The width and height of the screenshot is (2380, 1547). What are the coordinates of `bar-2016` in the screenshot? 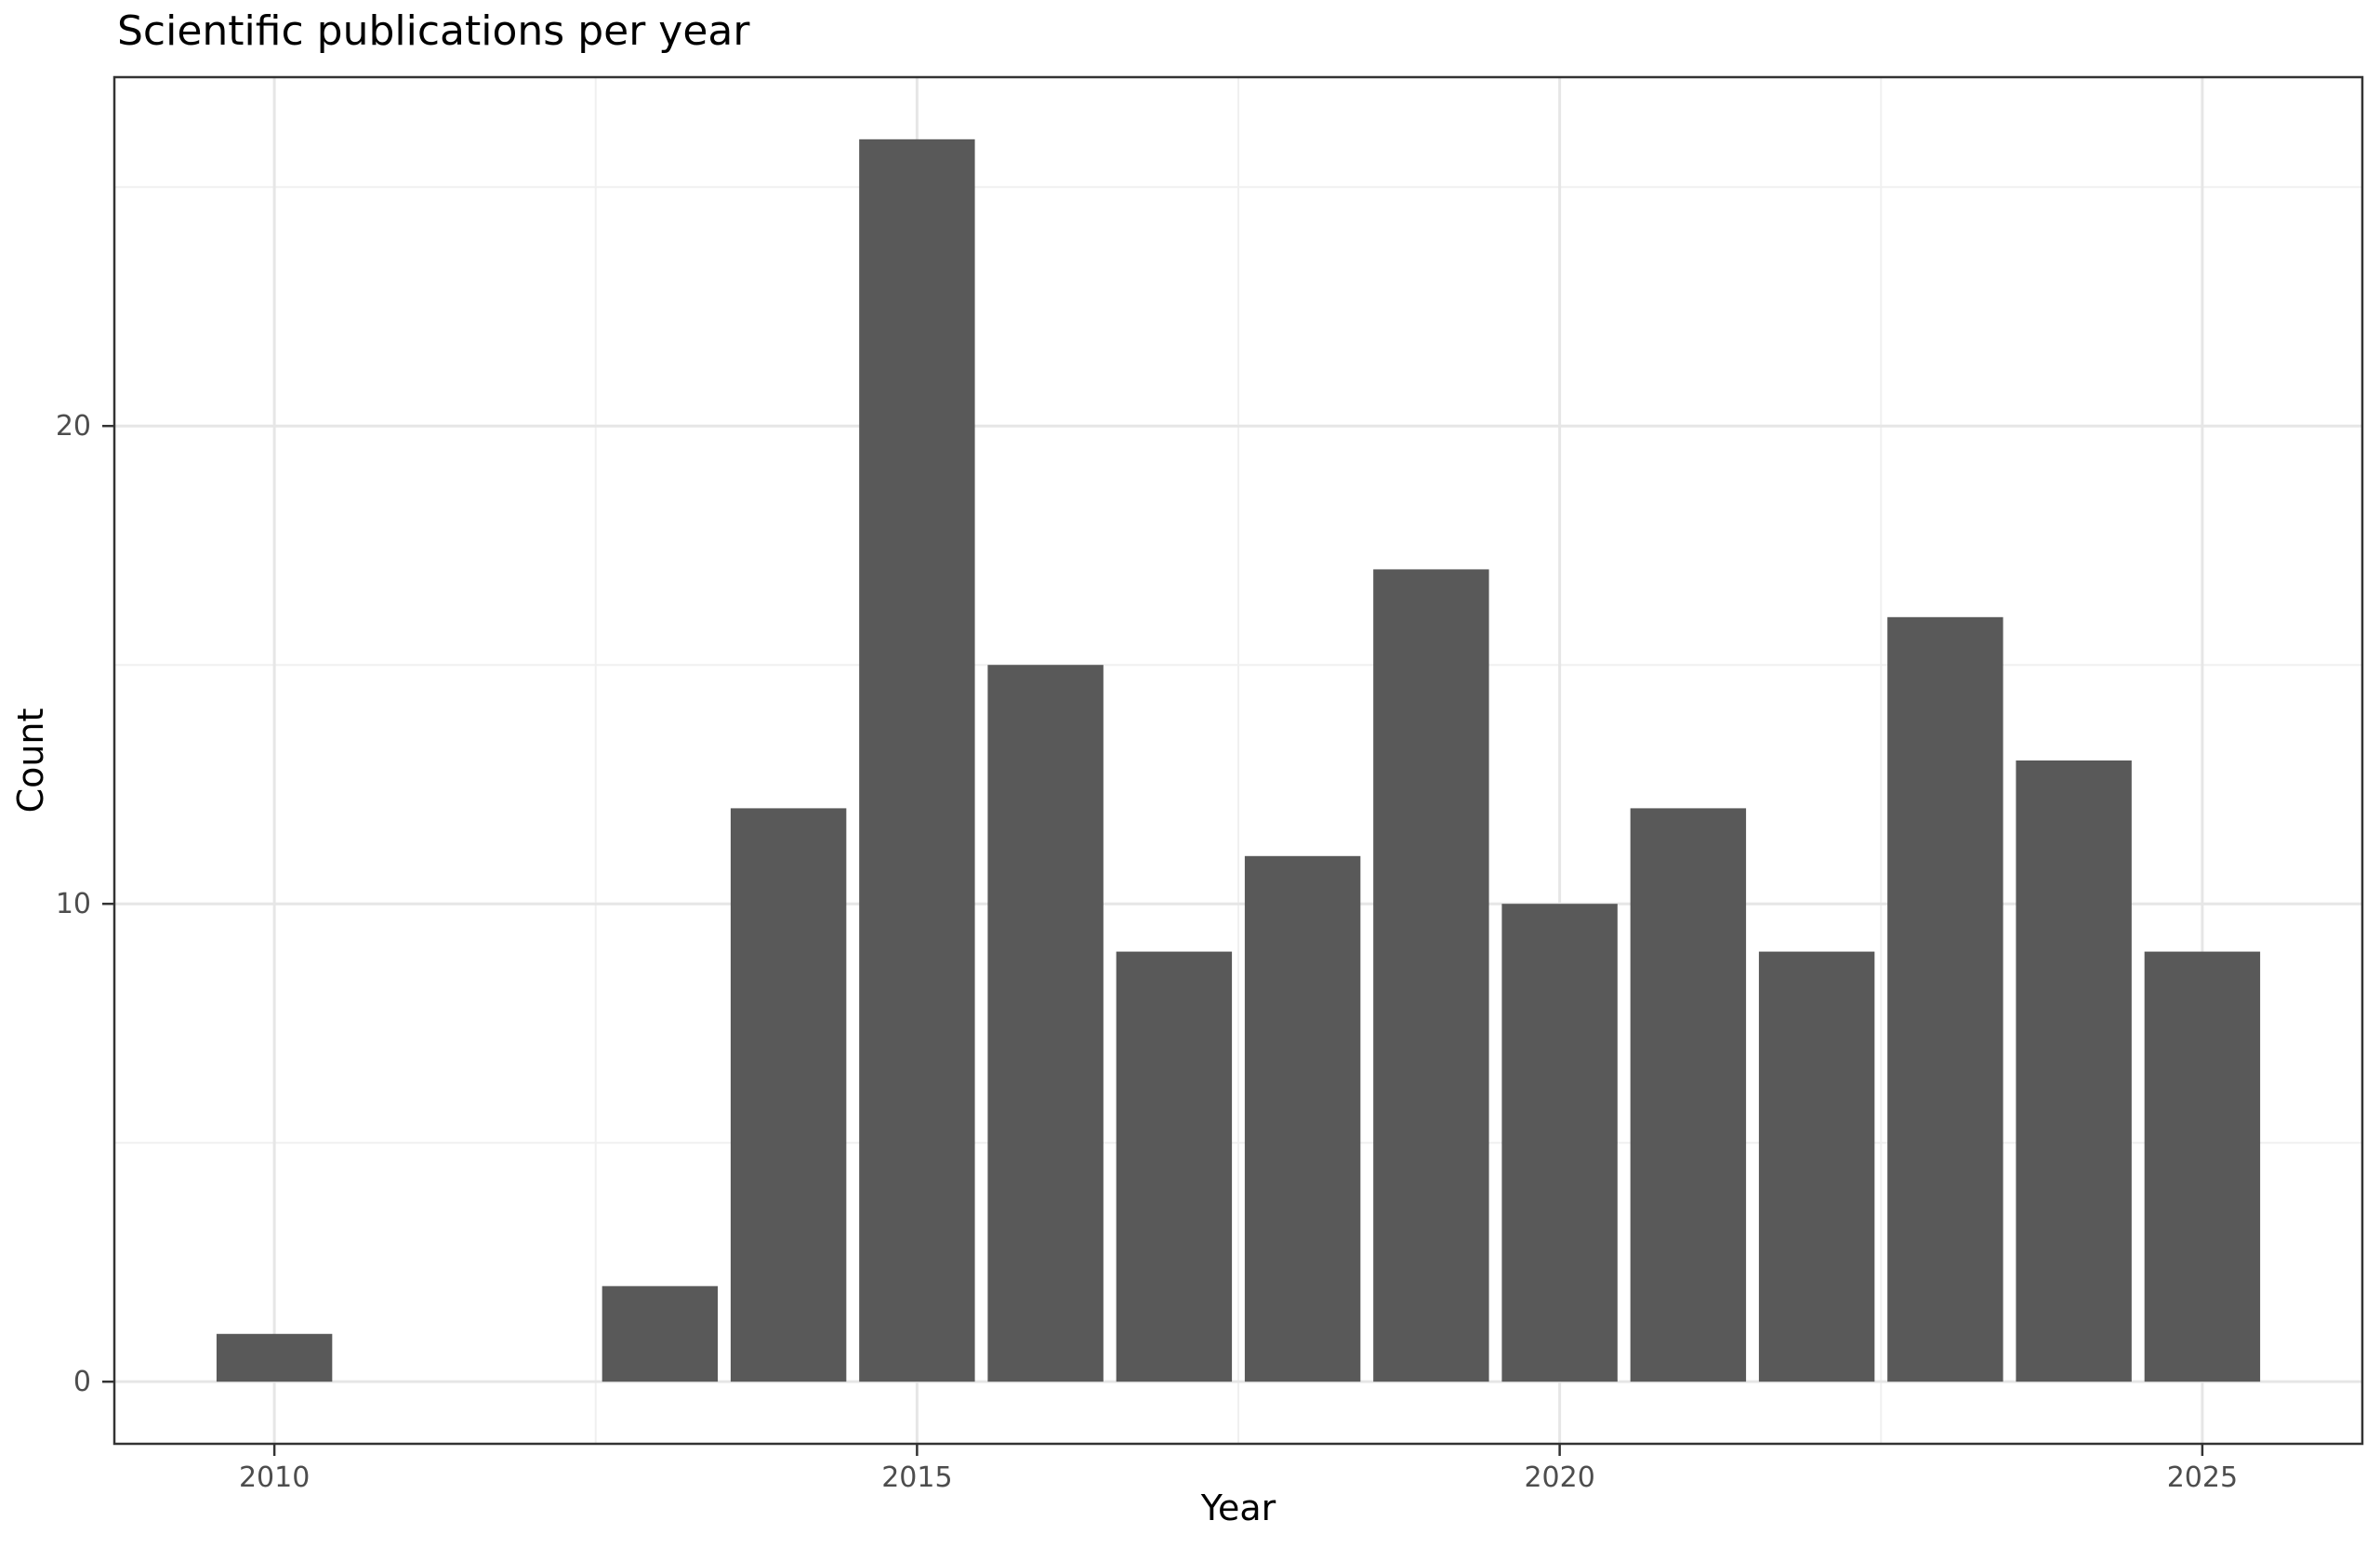 It's located at (1045, 1023).